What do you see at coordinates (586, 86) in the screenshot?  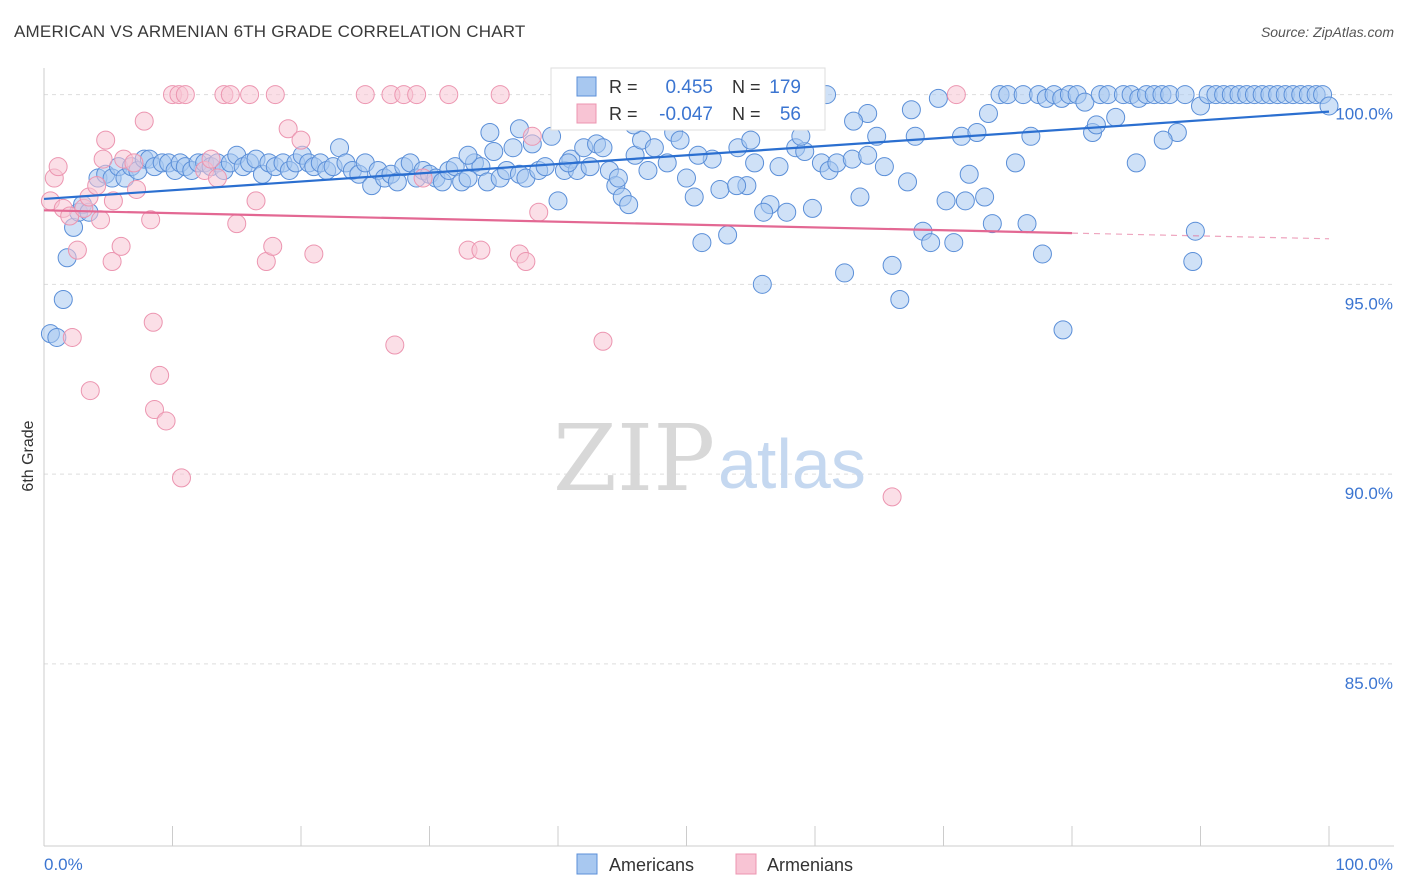 I see `legend-swatch-americans` at bounding box center [586, 86].